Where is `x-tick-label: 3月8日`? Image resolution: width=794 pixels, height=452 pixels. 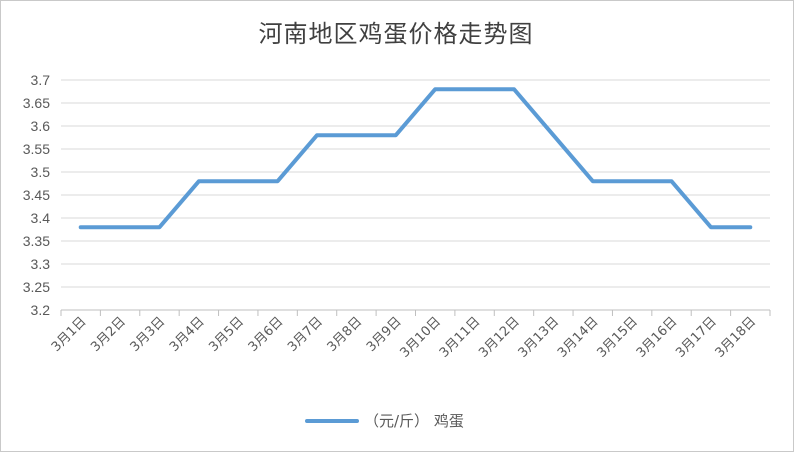
x-tick-label: 3月8日 is located at coordinates (345, 334).